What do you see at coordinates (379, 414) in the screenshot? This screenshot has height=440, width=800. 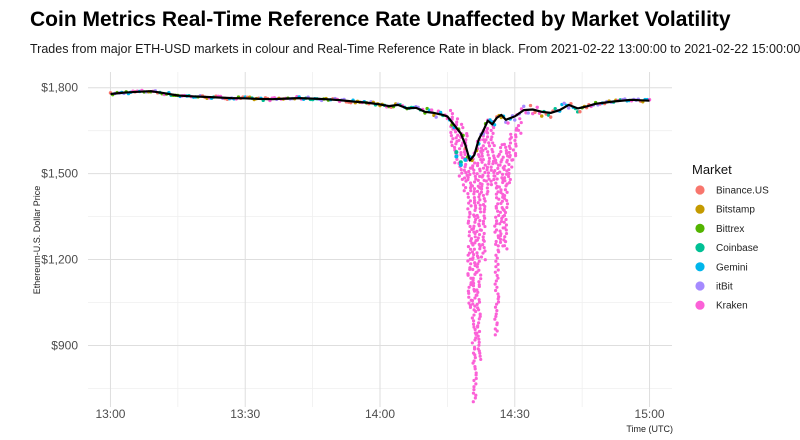 I see `x-axis-ticks: 13:00 13:30 14:00 14:30 15:00` at bounding box center [379, 414].